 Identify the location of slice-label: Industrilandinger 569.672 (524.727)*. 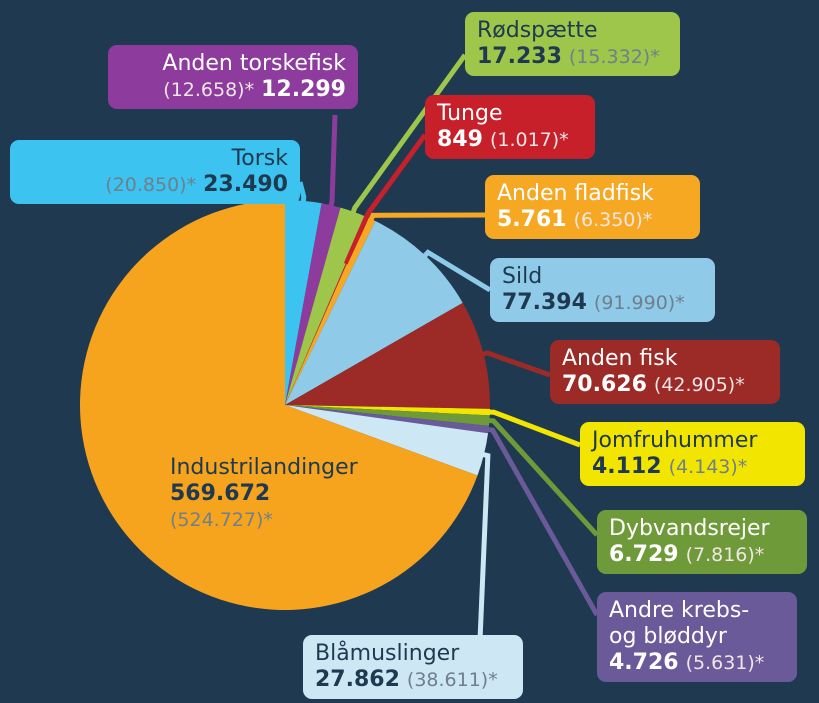
(300, 494).